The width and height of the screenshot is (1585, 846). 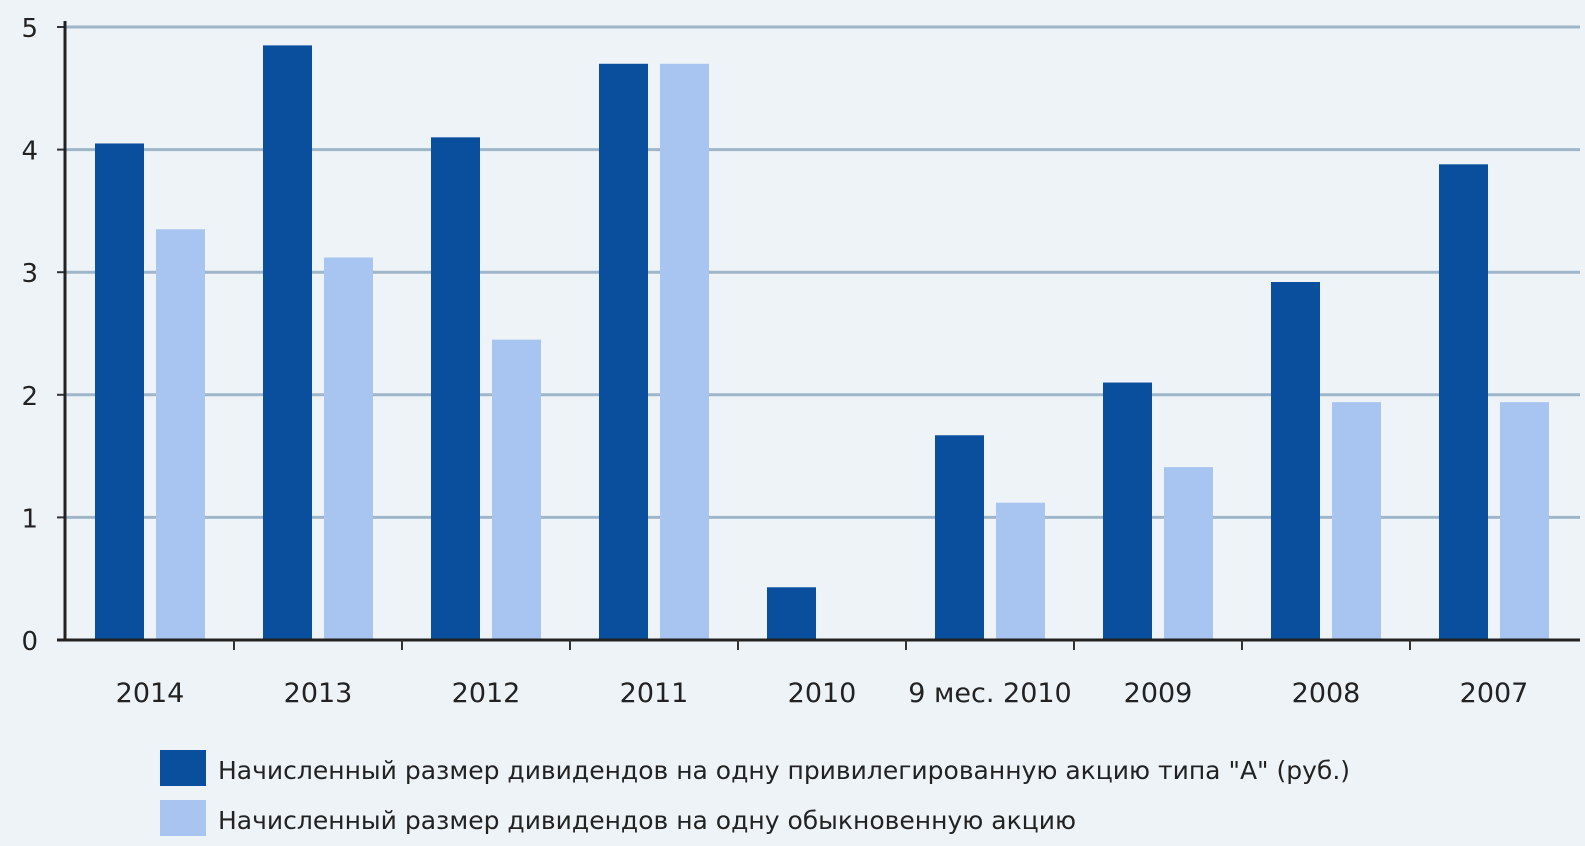 What do you see at coordinates (654, 693) in the screenshot?
I see `x-tick-label-3: 2011` at bounding box center [654, 693].